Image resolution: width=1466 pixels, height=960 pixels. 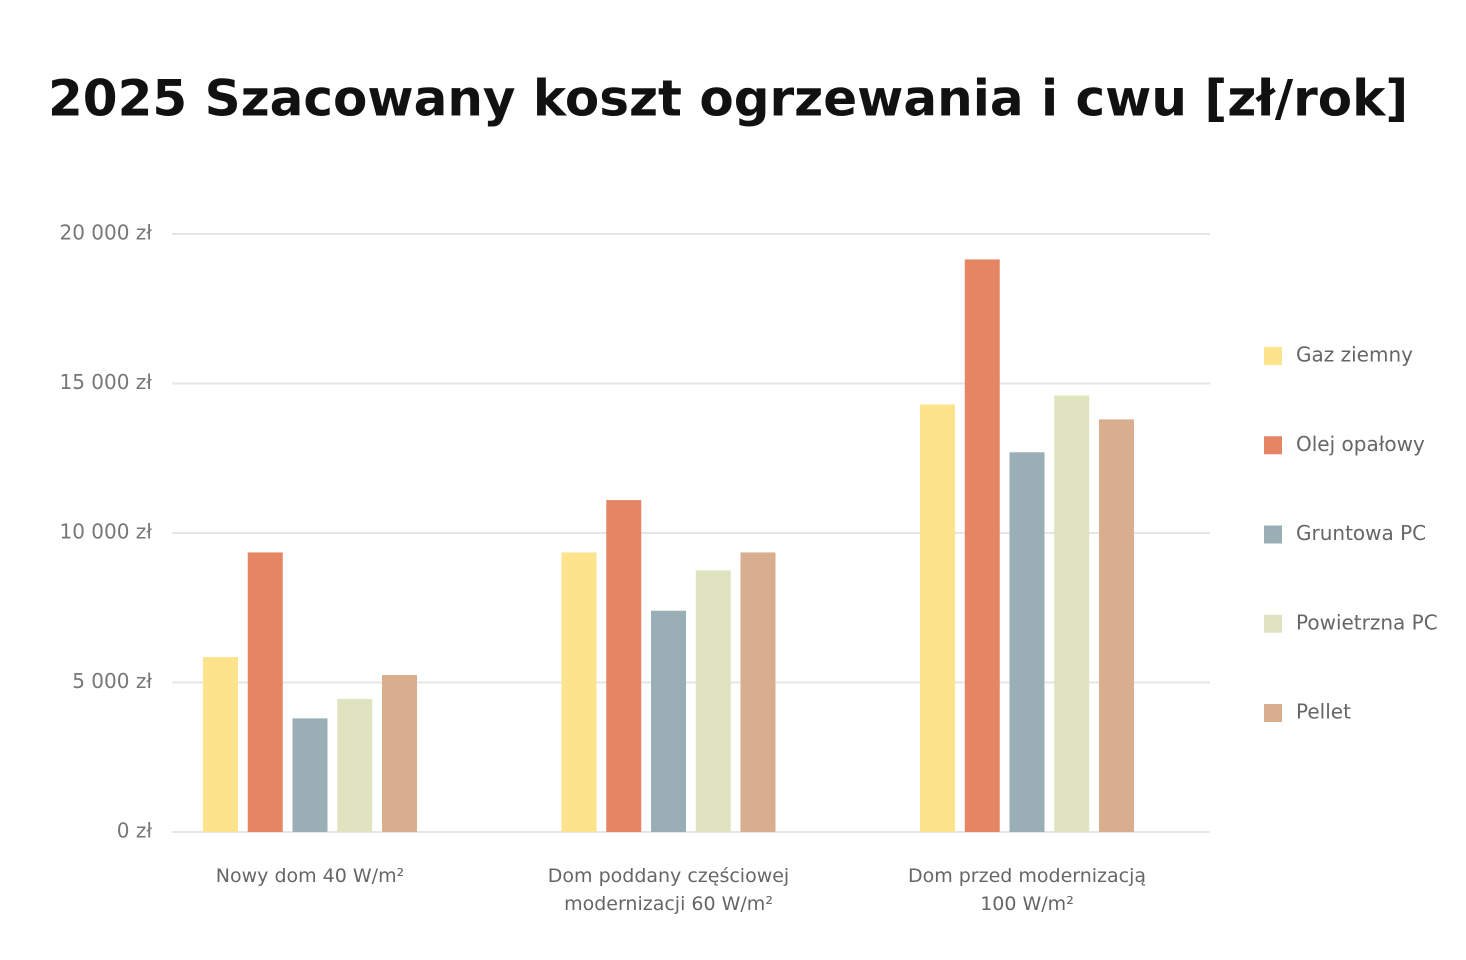 I want to click on legend-label: Powietrzna PC, so click(x=1367, y=622).